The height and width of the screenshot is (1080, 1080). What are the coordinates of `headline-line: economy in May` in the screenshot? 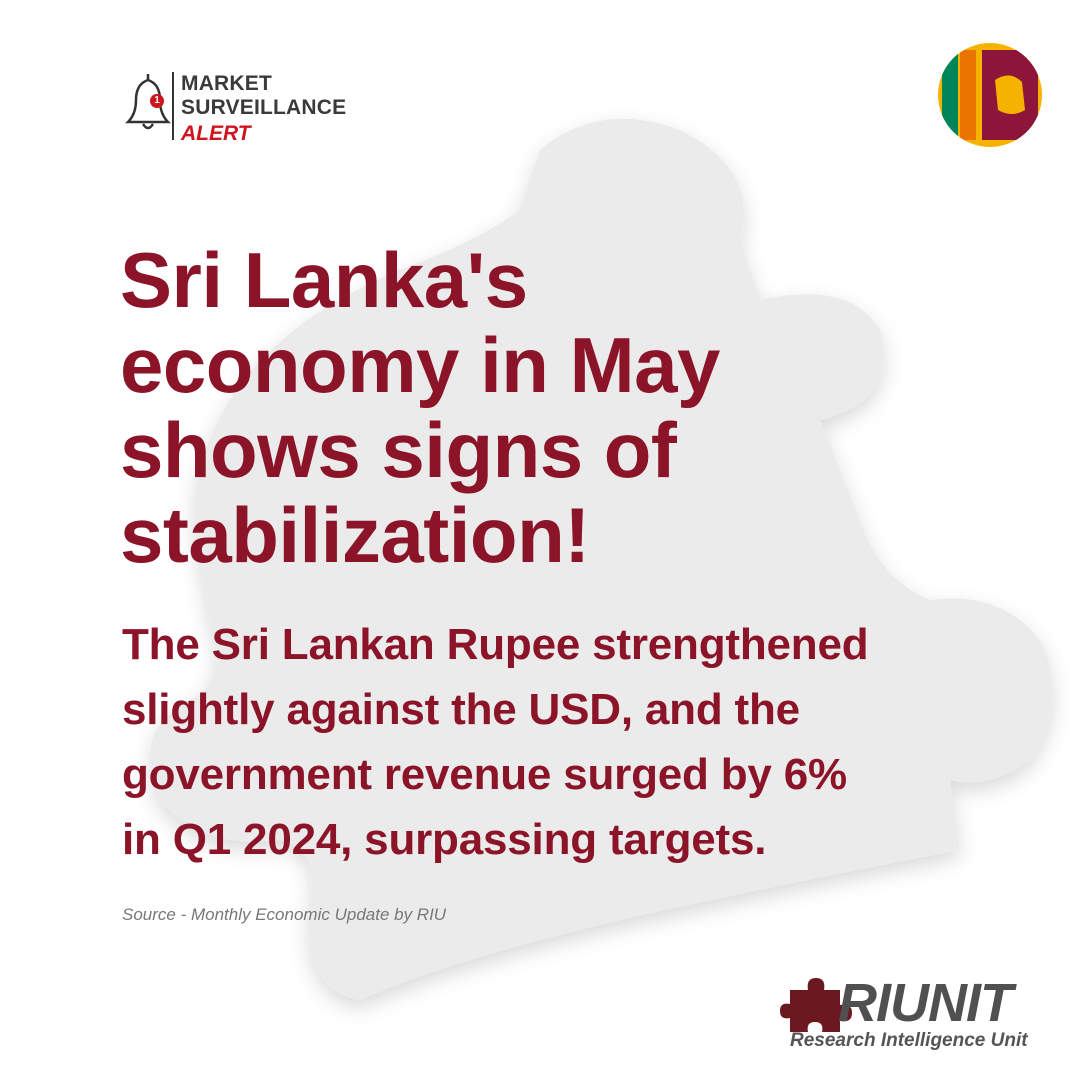 It's located at (420, 365).